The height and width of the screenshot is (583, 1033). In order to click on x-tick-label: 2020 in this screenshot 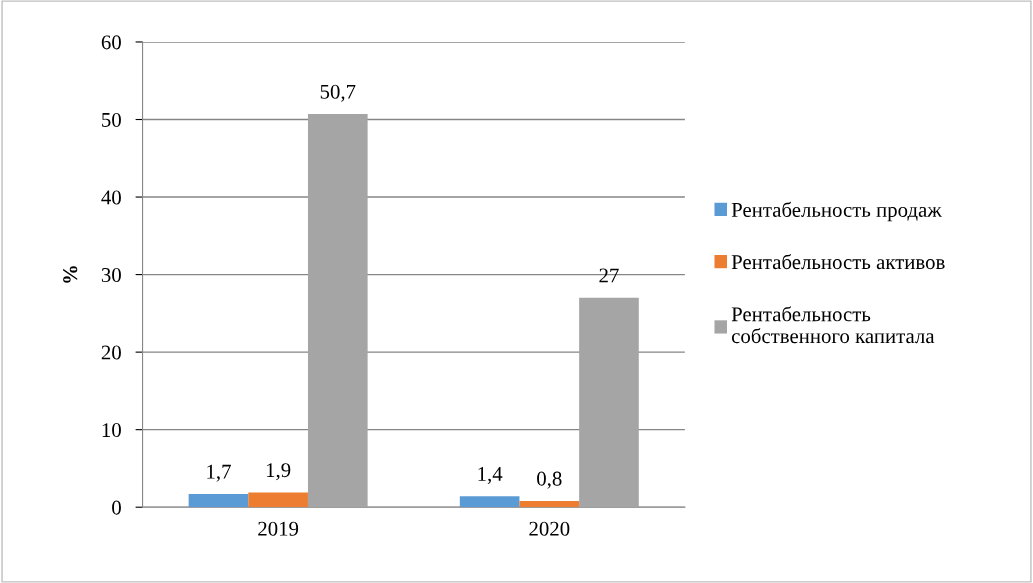, I will do `click(549, 528)`.